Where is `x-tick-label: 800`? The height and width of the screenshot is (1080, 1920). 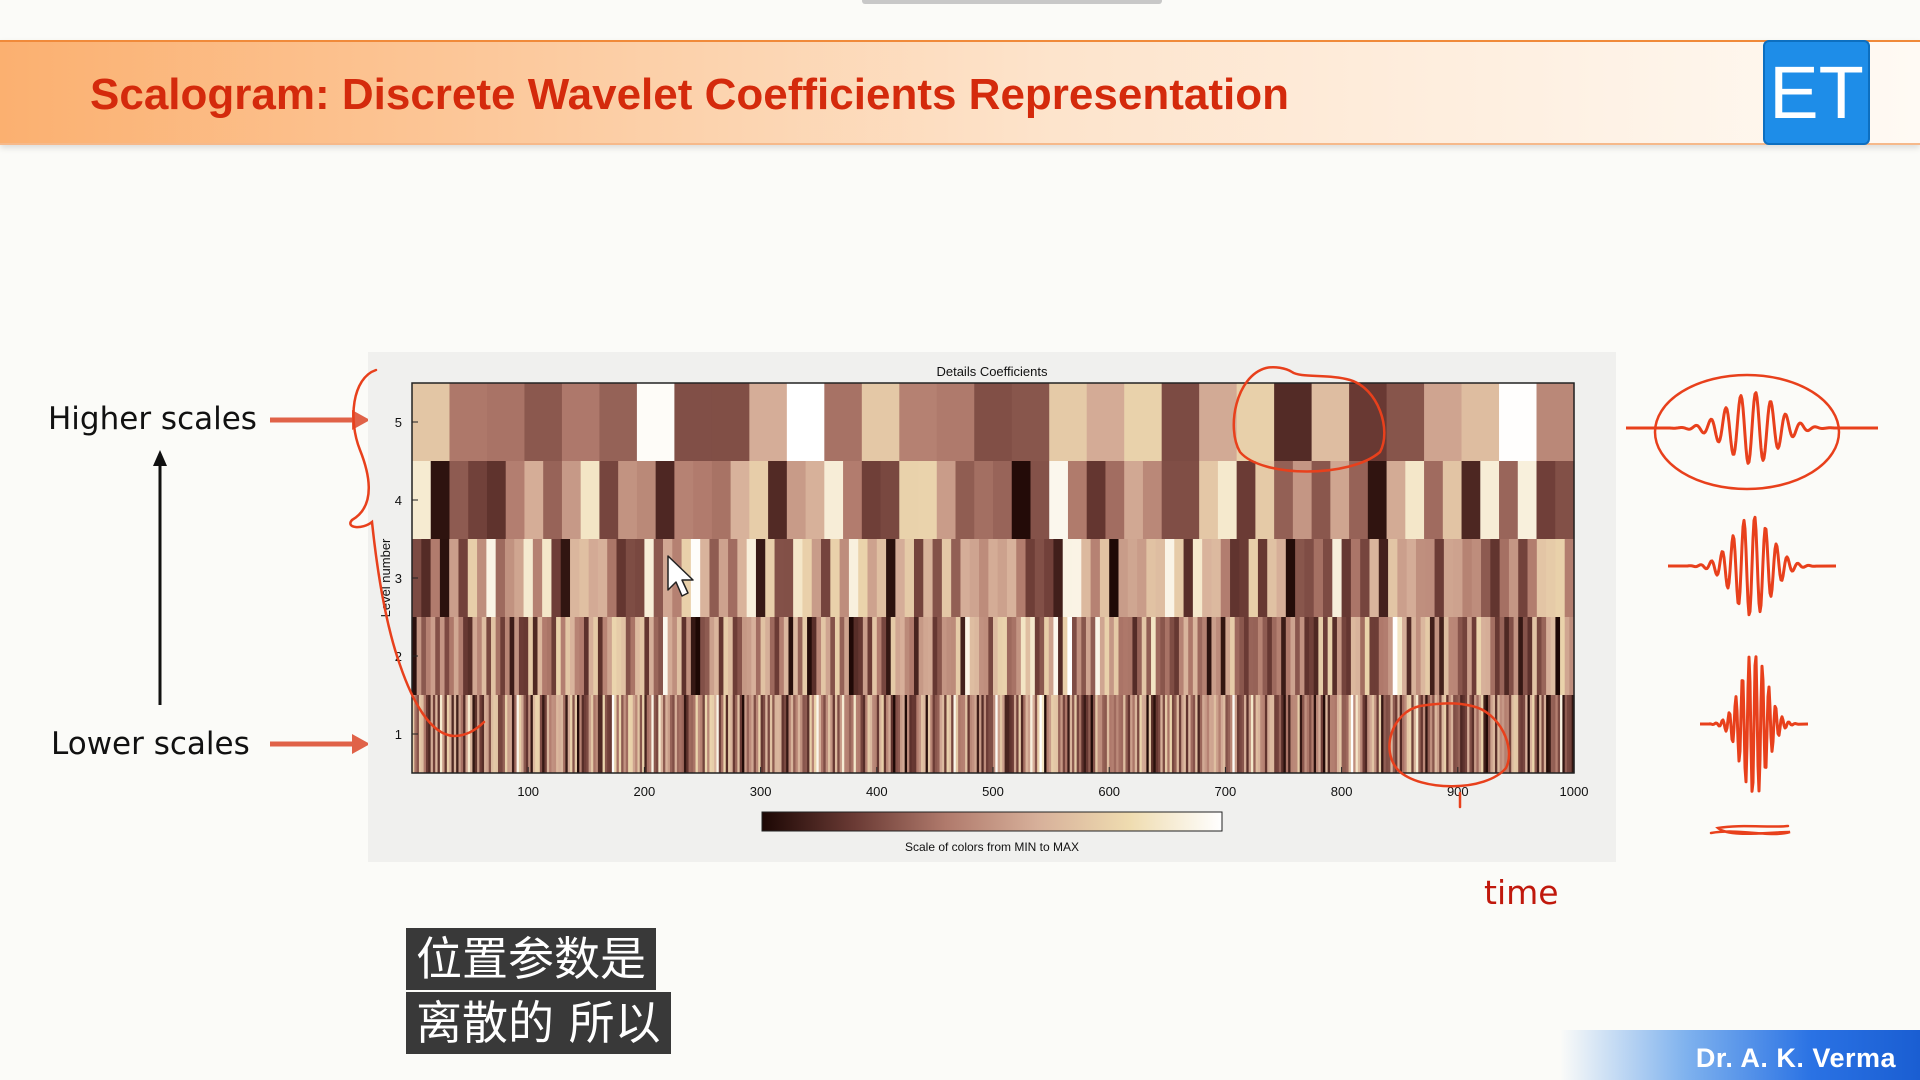 x-tick-label: 800 is located at coordinates (1342, 791).